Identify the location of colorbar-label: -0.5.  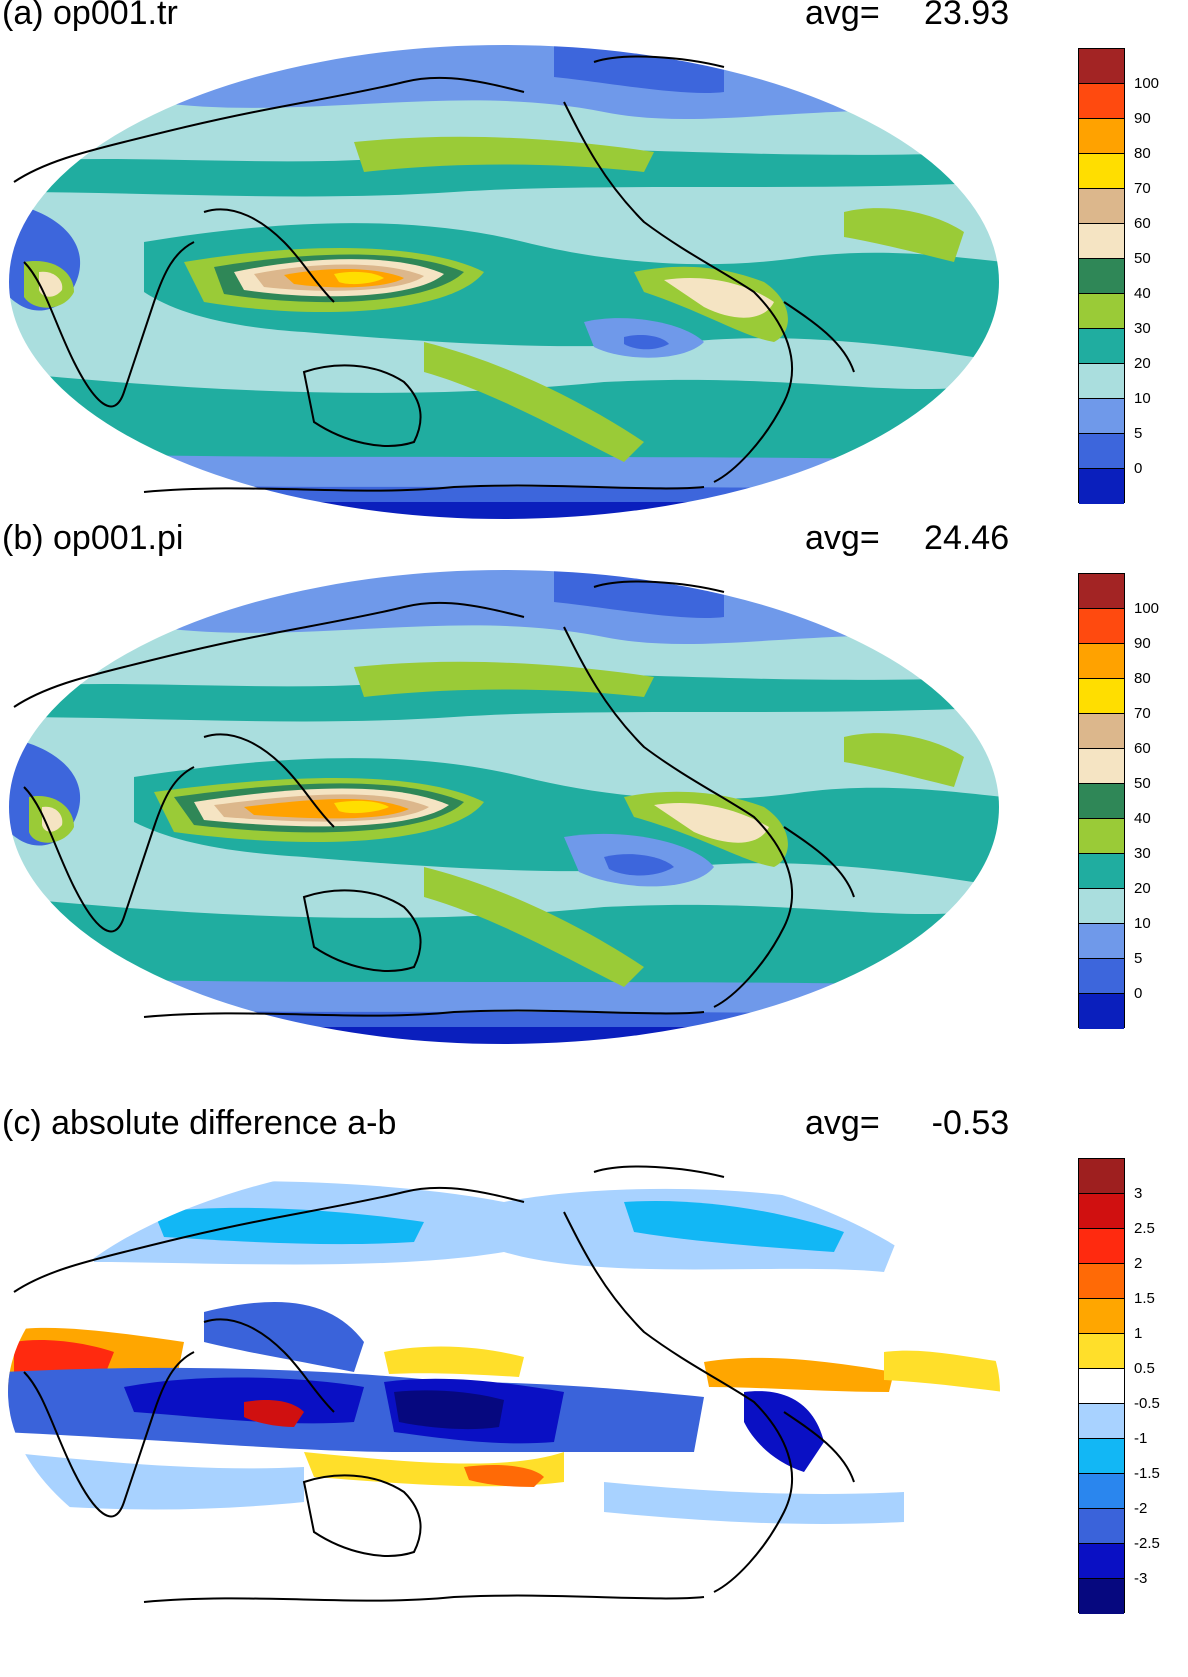
(1147, 1403).